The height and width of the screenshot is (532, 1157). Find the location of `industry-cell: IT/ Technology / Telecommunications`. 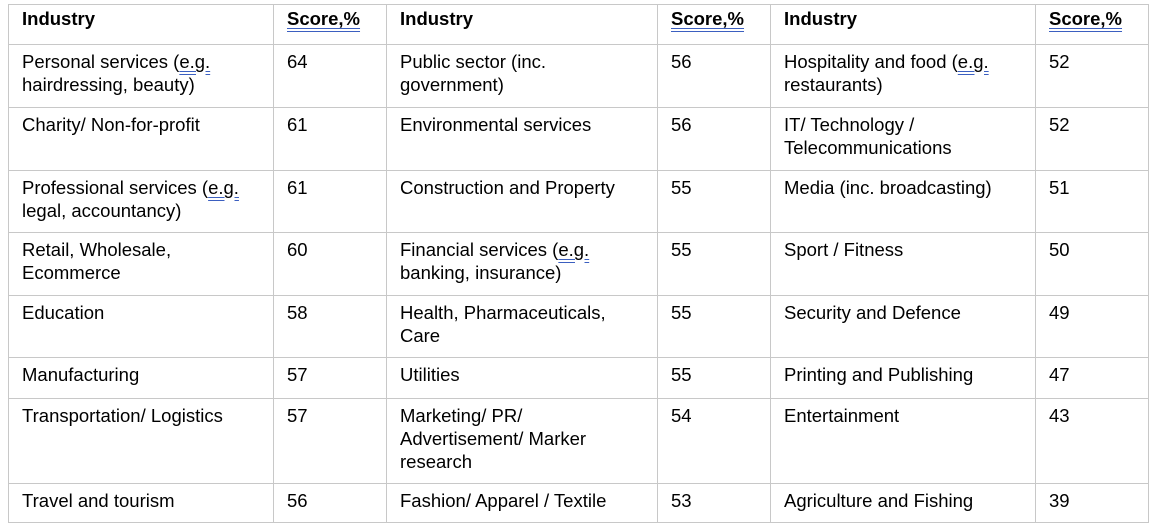

industry-cell: IT/ Technology / Telecommunications is located at coordinates (903, 139).